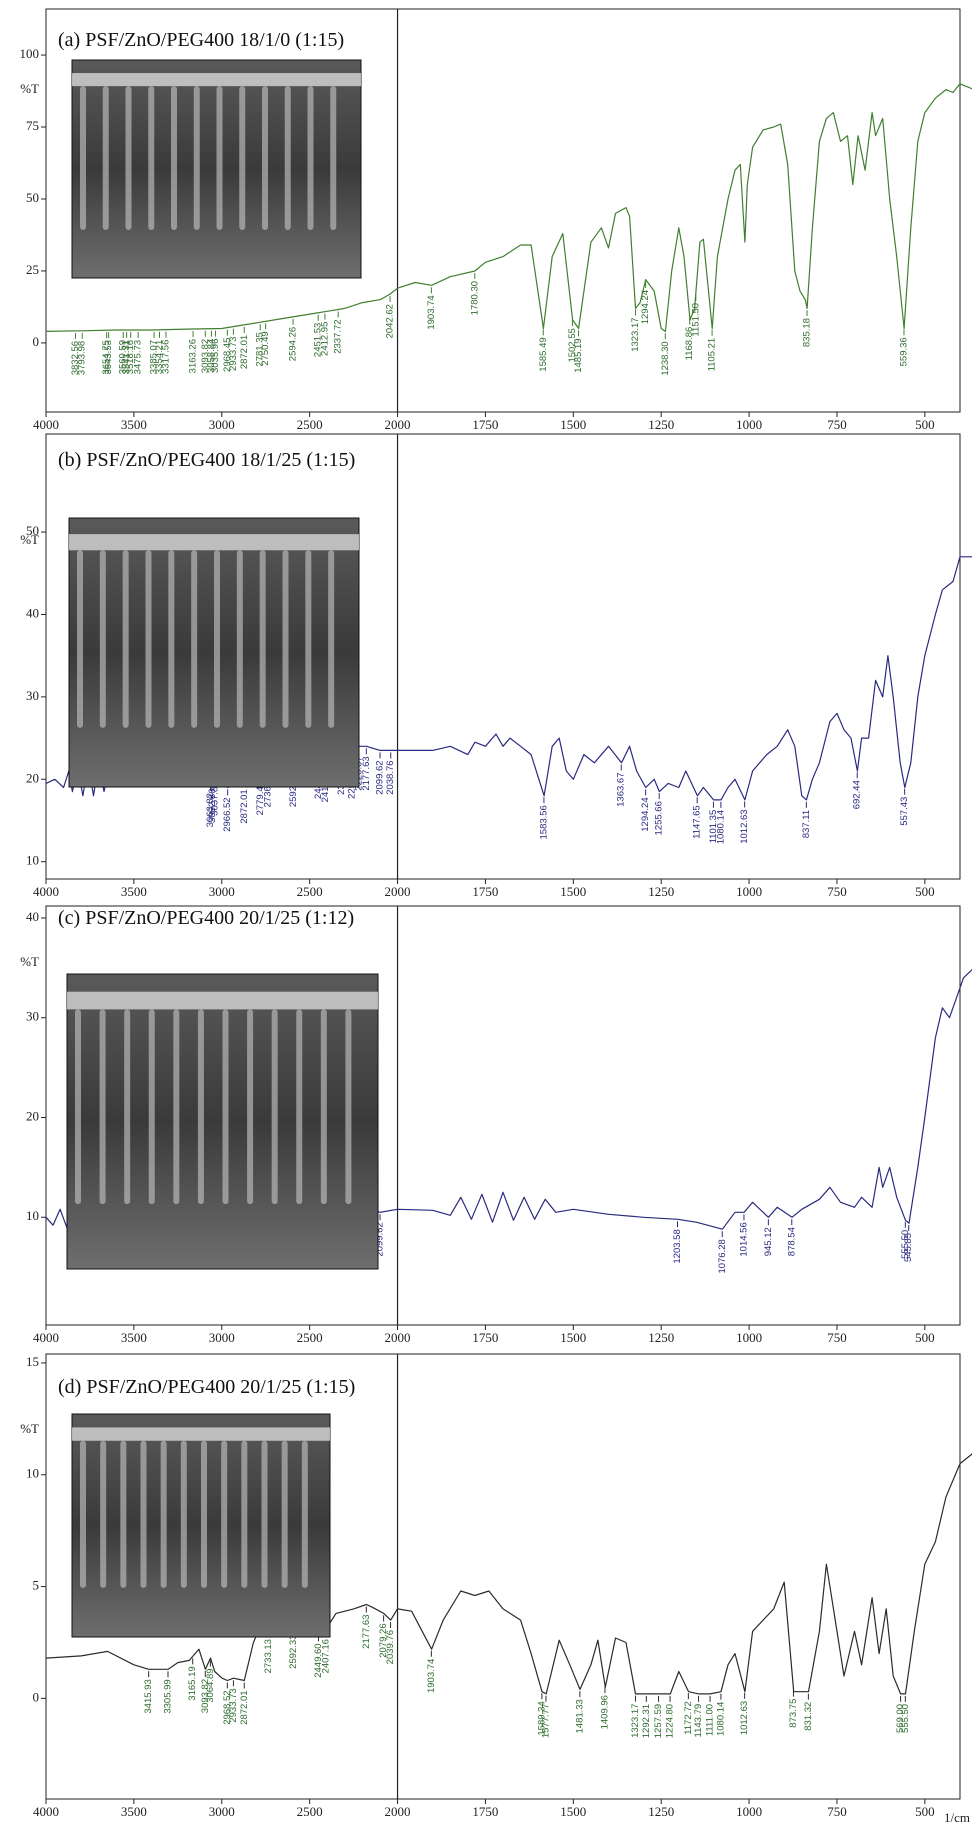 This screenshot has height=1825, width=972. I want to click on peak-label: 3093.82, so click(205, 1696).